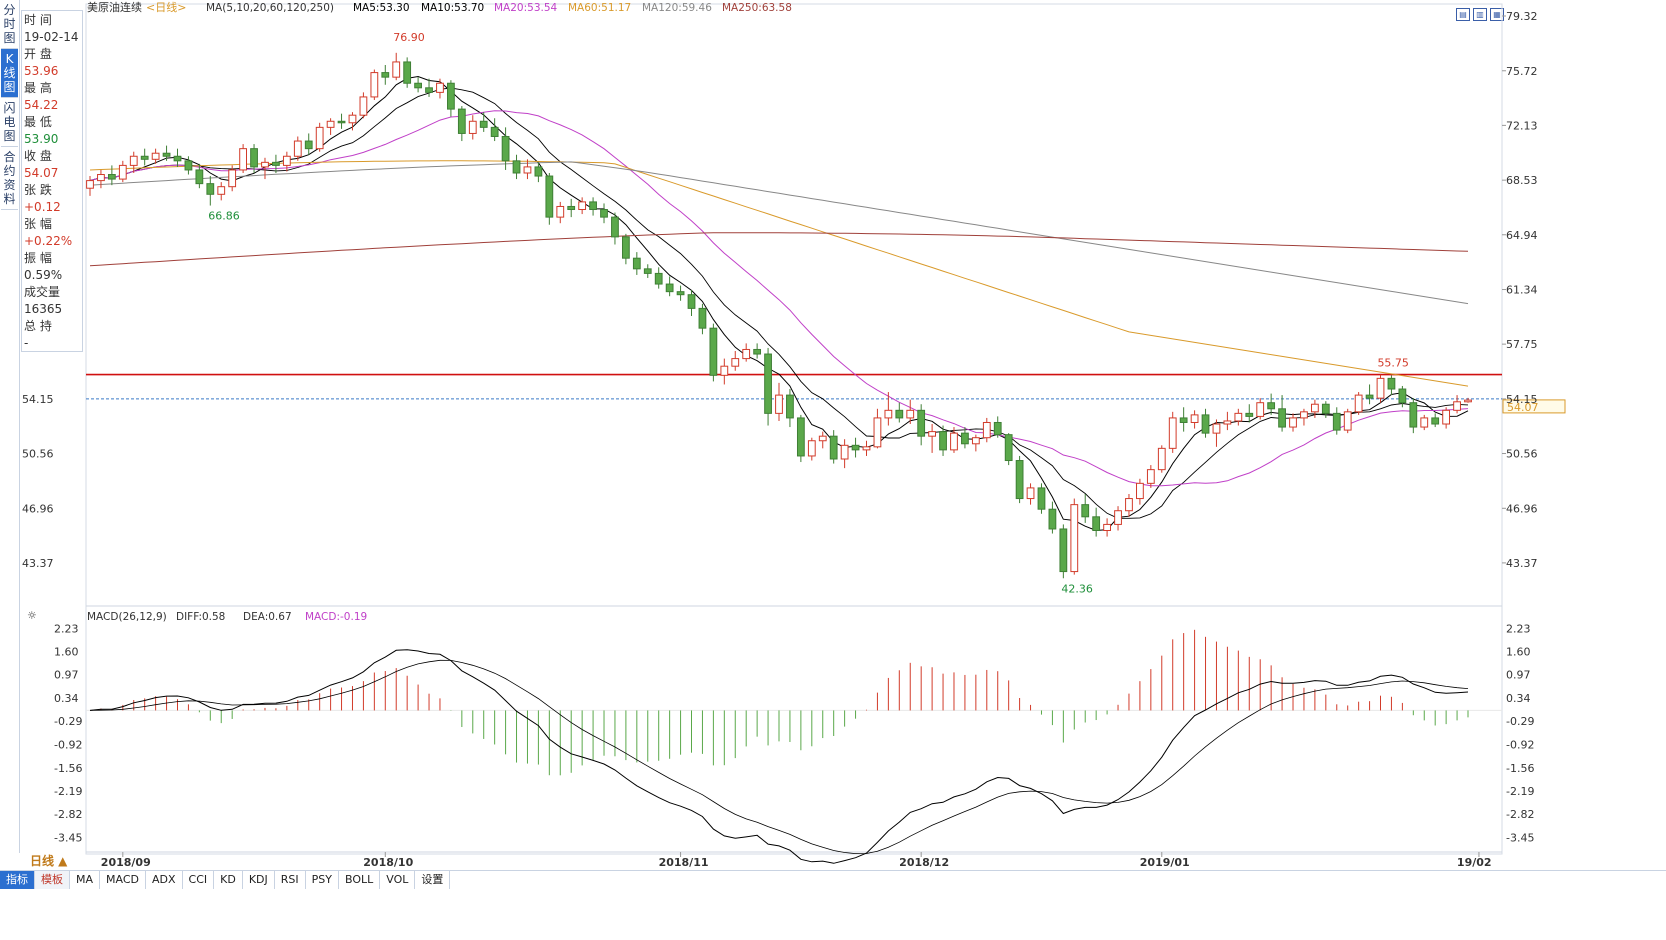 The height and width of the screenshot is (940, 1666). What do you see at coordinates (66, 652) in the screenshot?
I see `macd-left-label: 1.60` at bounding box center [66, 652].